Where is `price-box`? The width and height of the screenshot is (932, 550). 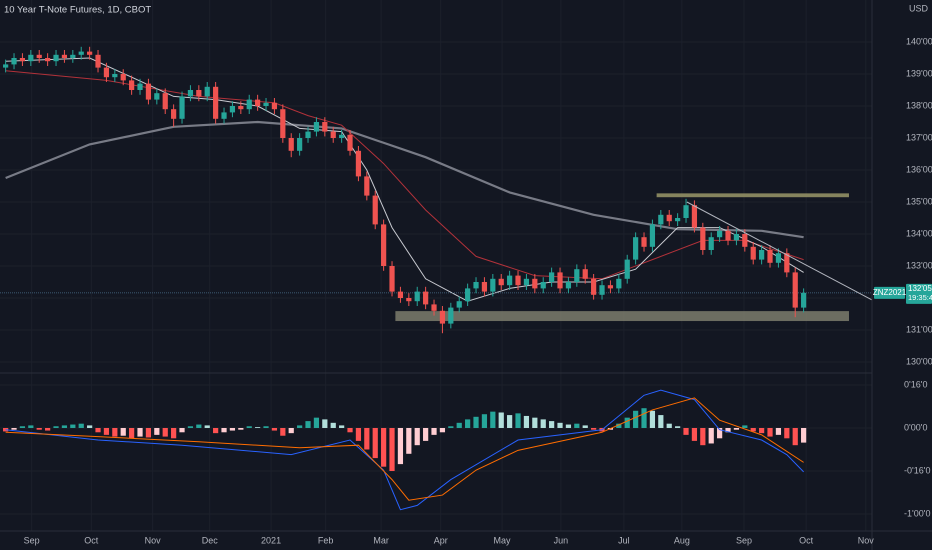 price-box is located at coordinates (919, 293).